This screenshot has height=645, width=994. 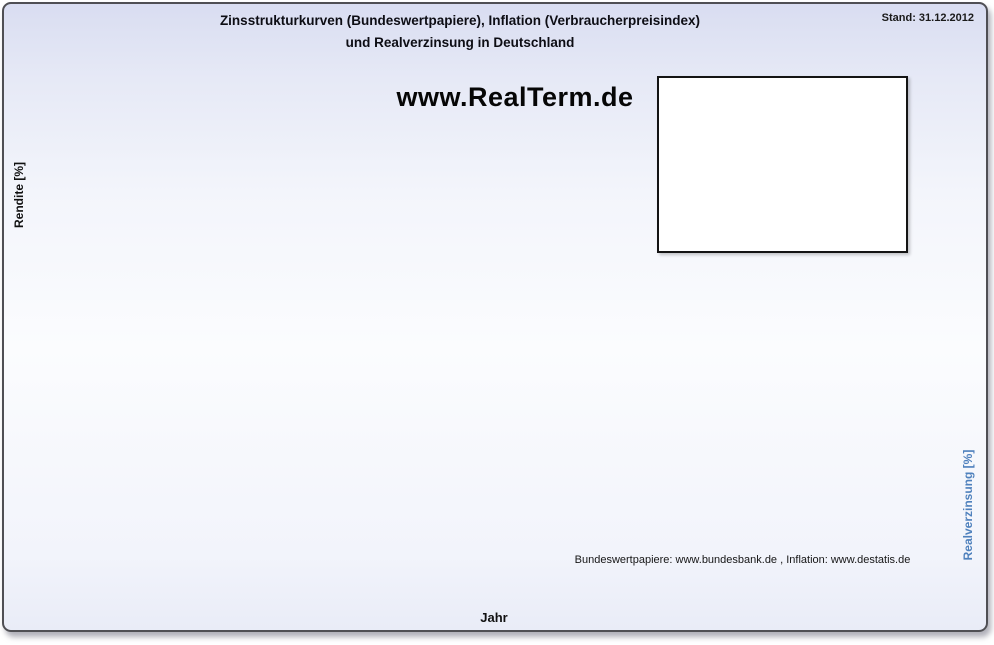 I want to click on y-axis-right-title: Realverzinsung [%], so click(x=968, y=505).